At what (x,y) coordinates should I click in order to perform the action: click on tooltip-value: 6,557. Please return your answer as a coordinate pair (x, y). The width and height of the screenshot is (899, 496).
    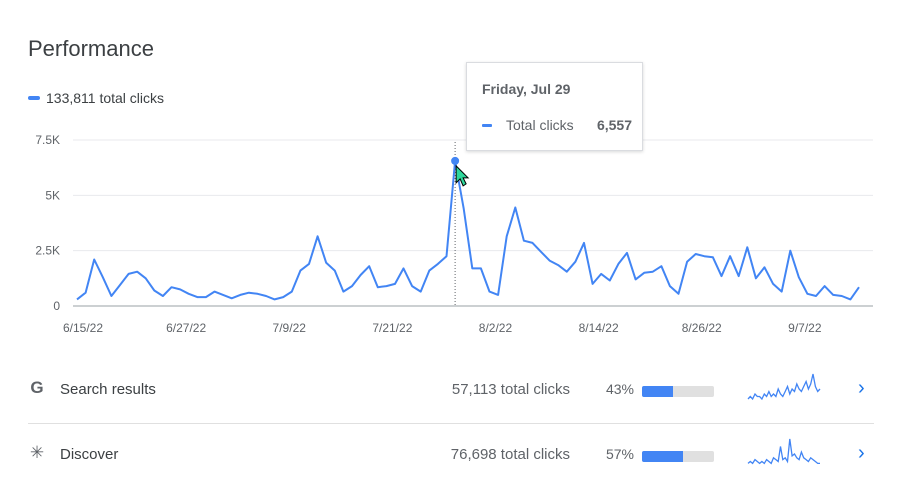
    Looking at the image, I should click on (614, 125).